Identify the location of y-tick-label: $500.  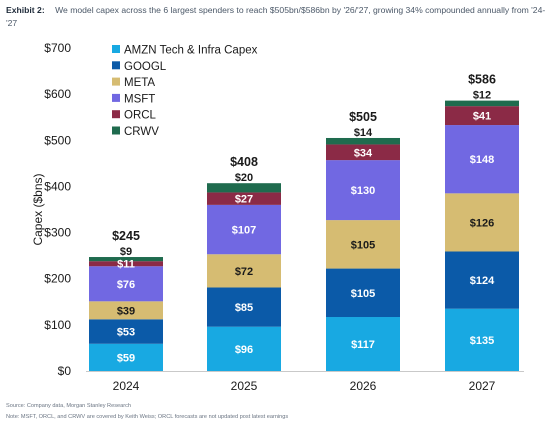
(57, 140).